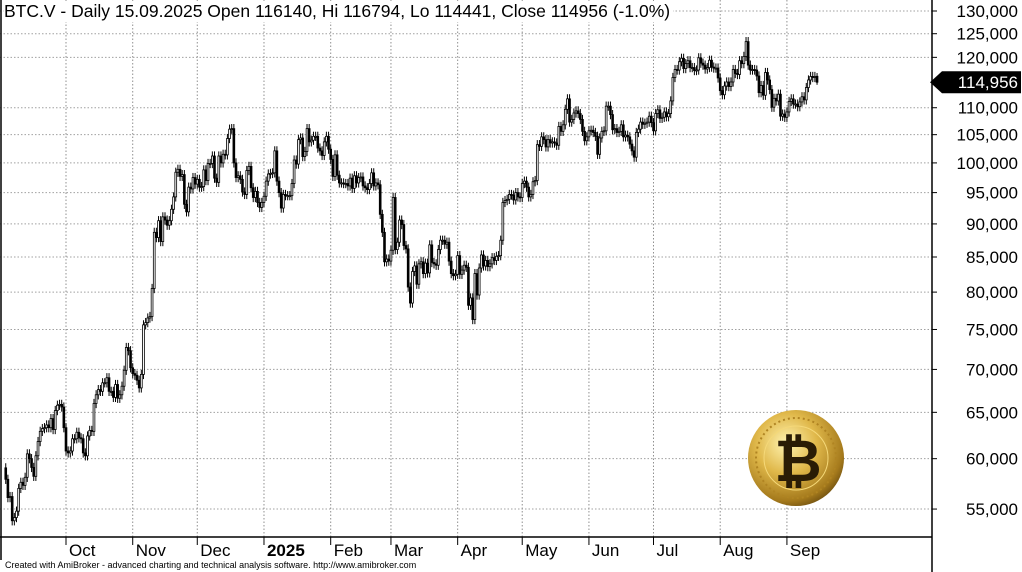 This screenshot has height=572, width=1022. What do you see at coordinates (987, 163) in the screenshot?
I see `y-tick-label: 100,000` at bounding box center [987, 163].